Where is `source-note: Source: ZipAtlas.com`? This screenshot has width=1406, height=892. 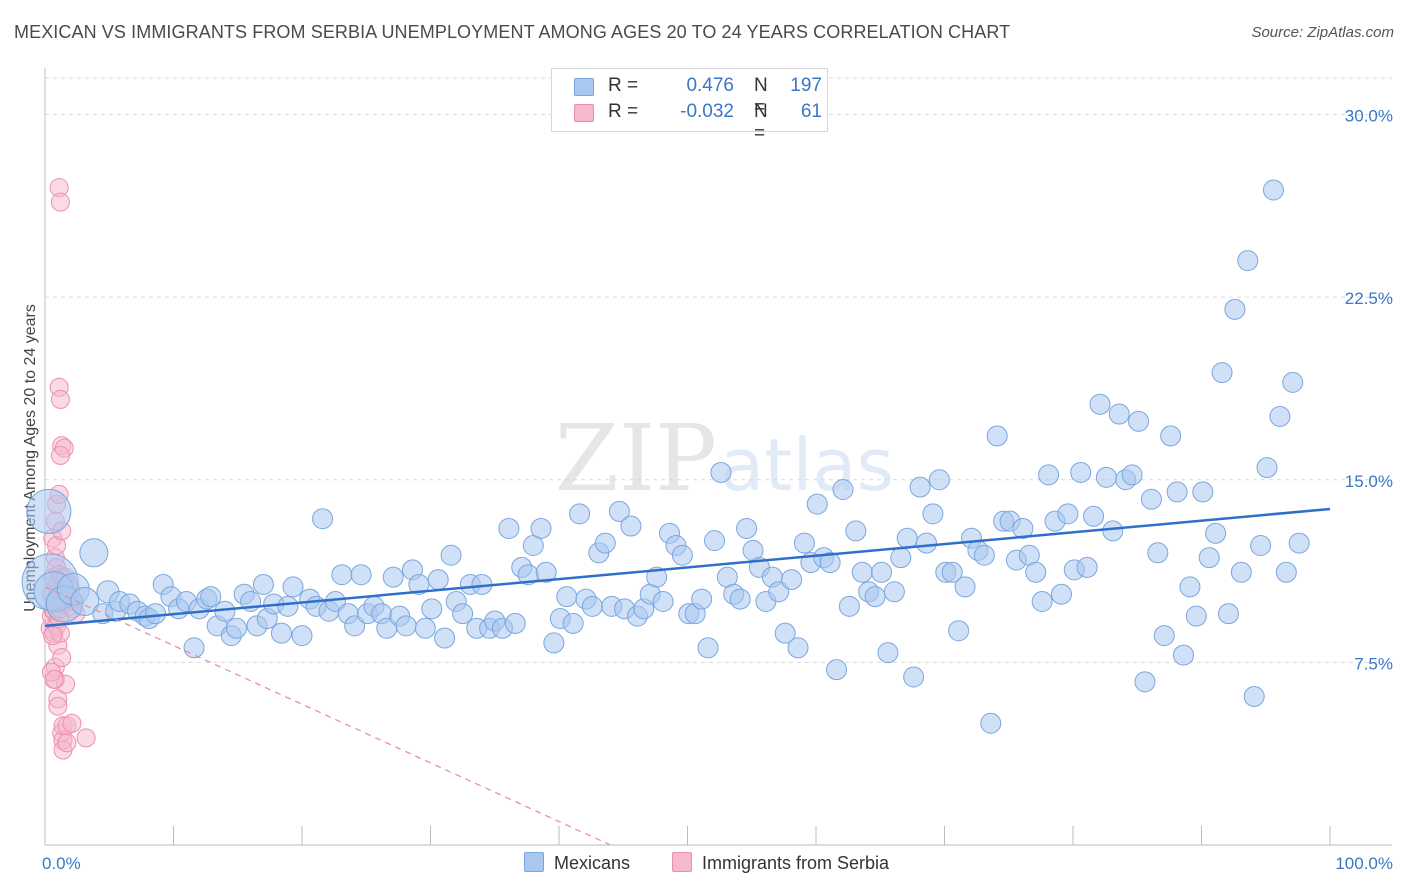 source-note: Source: ZipAtlas.com is located at coordinates (1322, 32).